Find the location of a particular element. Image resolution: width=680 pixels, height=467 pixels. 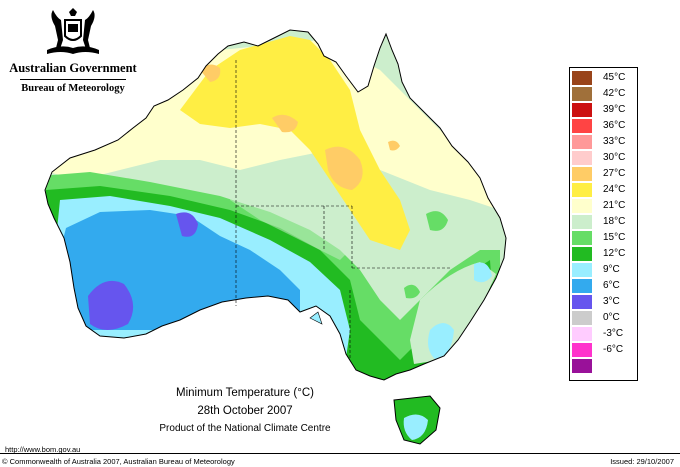

legend-label: 3°C is located at coordinates (611, 301).